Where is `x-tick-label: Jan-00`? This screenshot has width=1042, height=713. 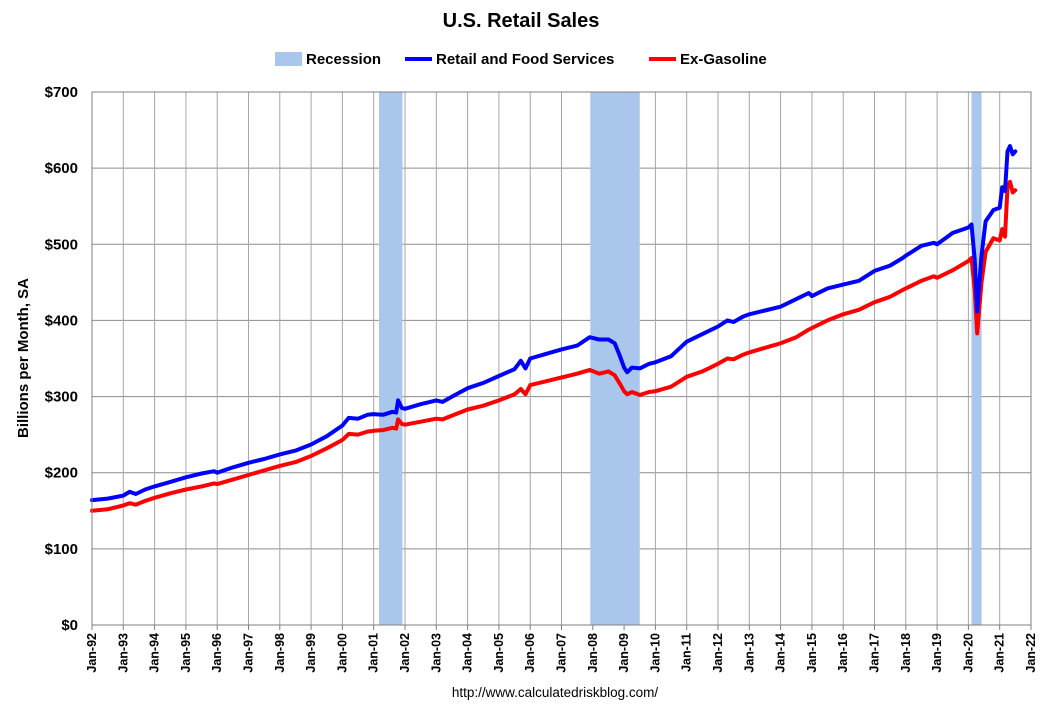 x-tick-label: Jan-00 is located at coordinates (342, 653).